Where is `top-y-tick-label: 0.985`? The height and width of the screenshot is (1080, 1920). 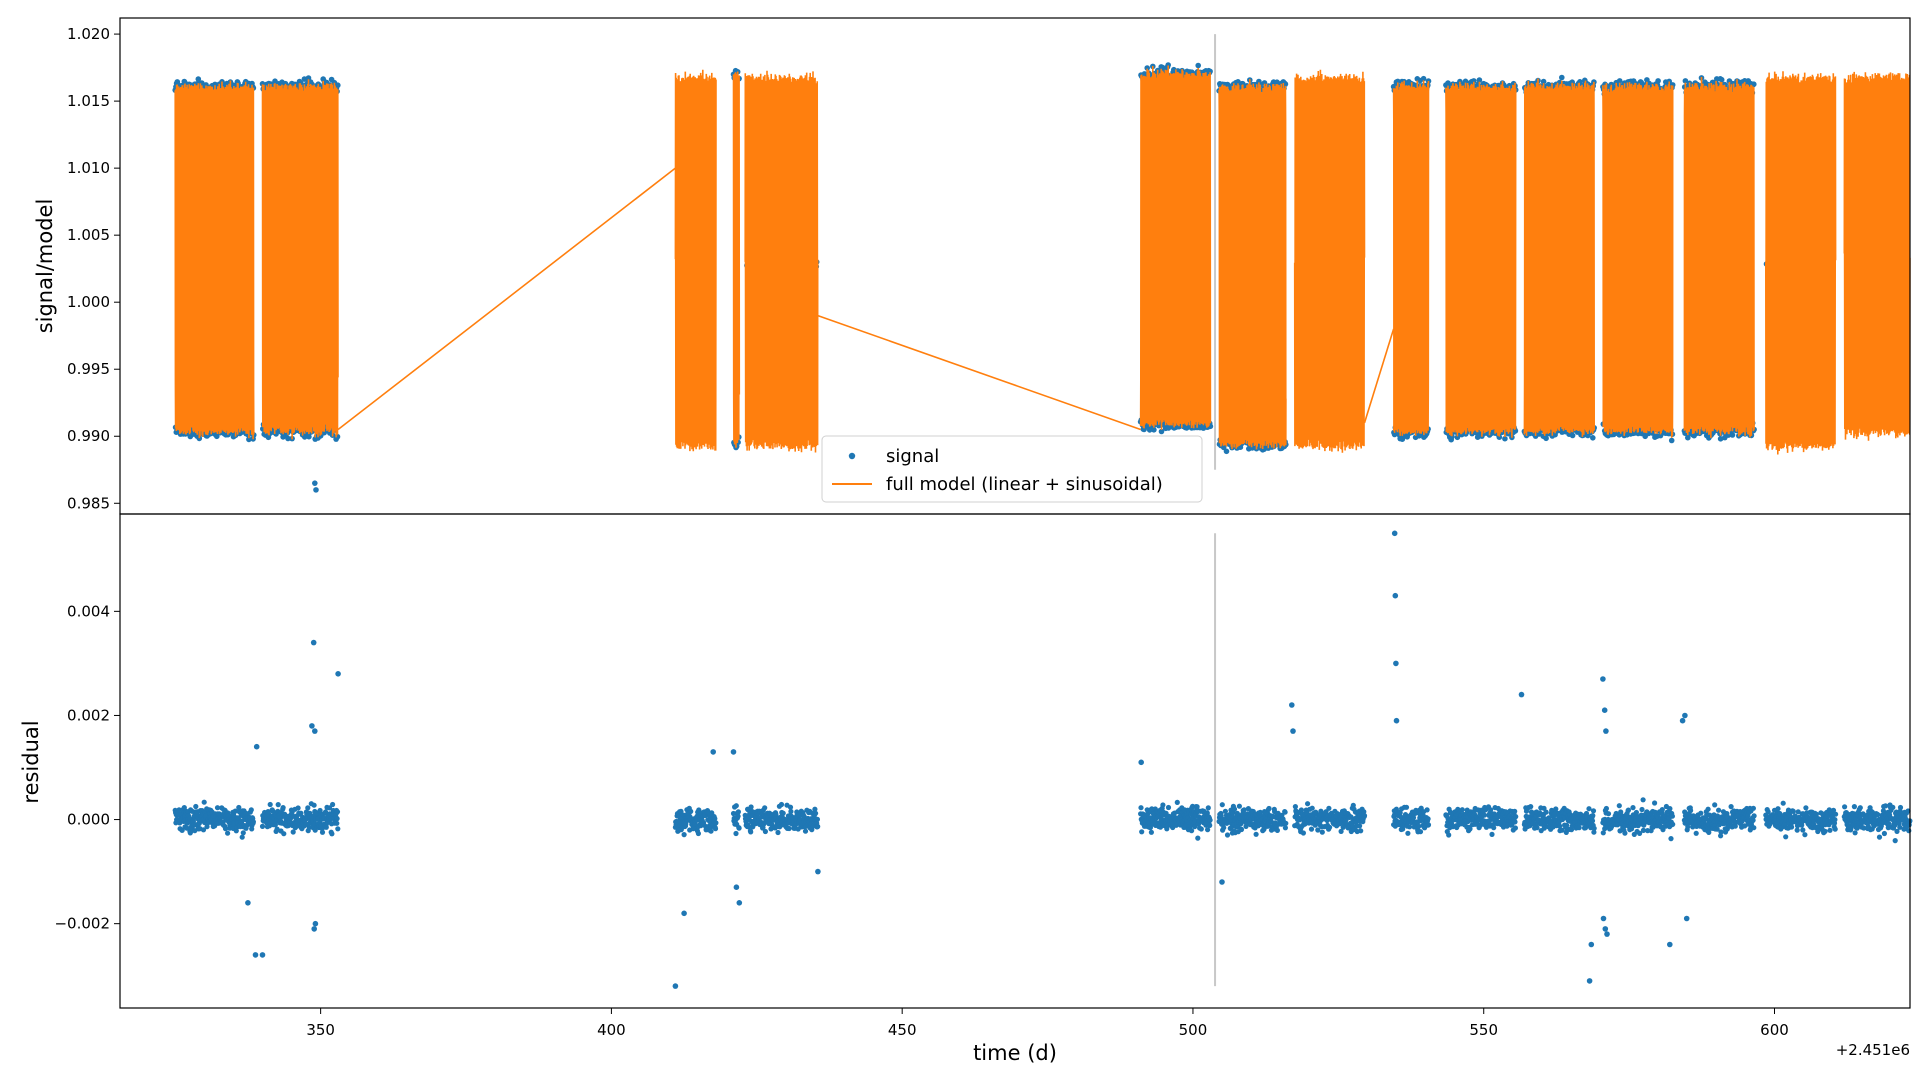 top-y-tick-label: 0.985 is located at coordinates (88, 503).